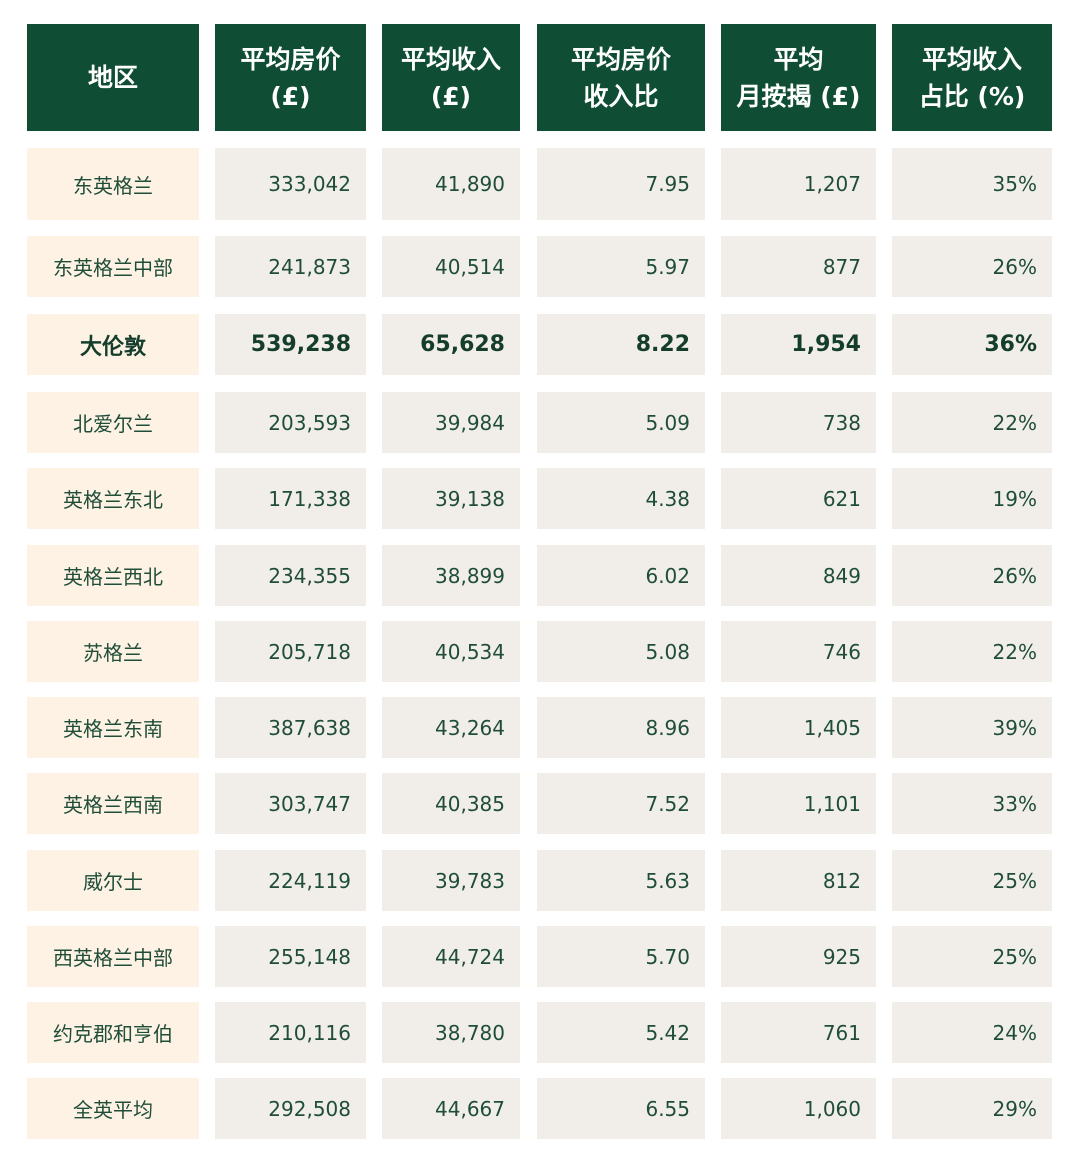  Describe the element at coordinates (290, 880) in the screenshot. I see `cell-avg-price: 224,119` at that location.